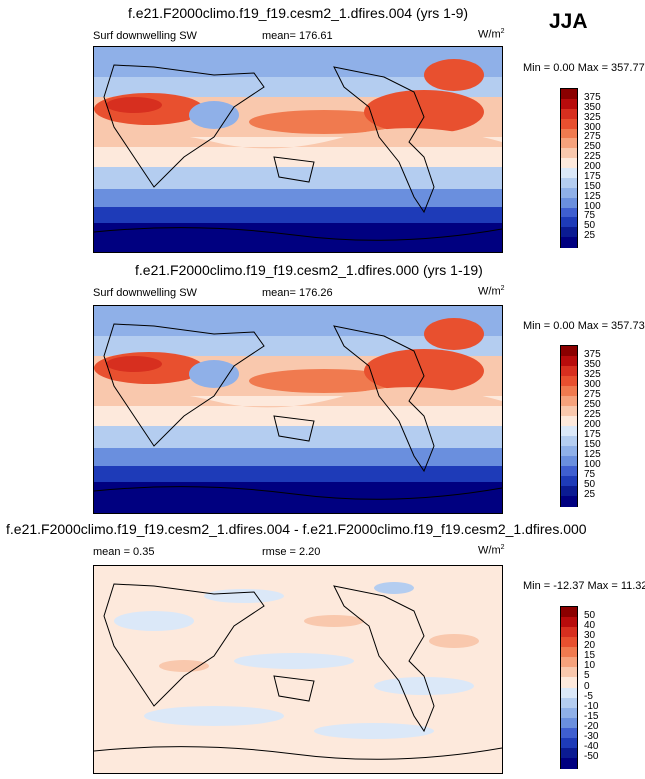  Describe the element at coordinates (297, 293) in the screenshot. I see `panel2-mean: mean= 176.26` at that location.